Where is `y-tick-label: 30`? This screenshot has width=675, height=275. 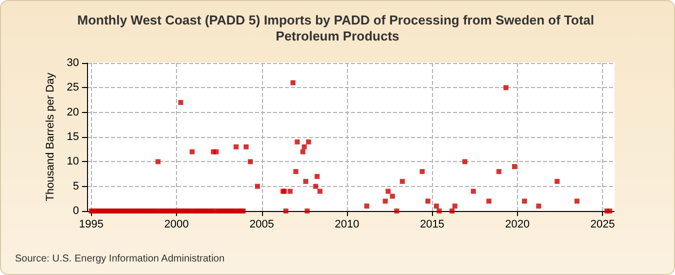
y-tick-label: 30 is located at coordinates (72, 63).